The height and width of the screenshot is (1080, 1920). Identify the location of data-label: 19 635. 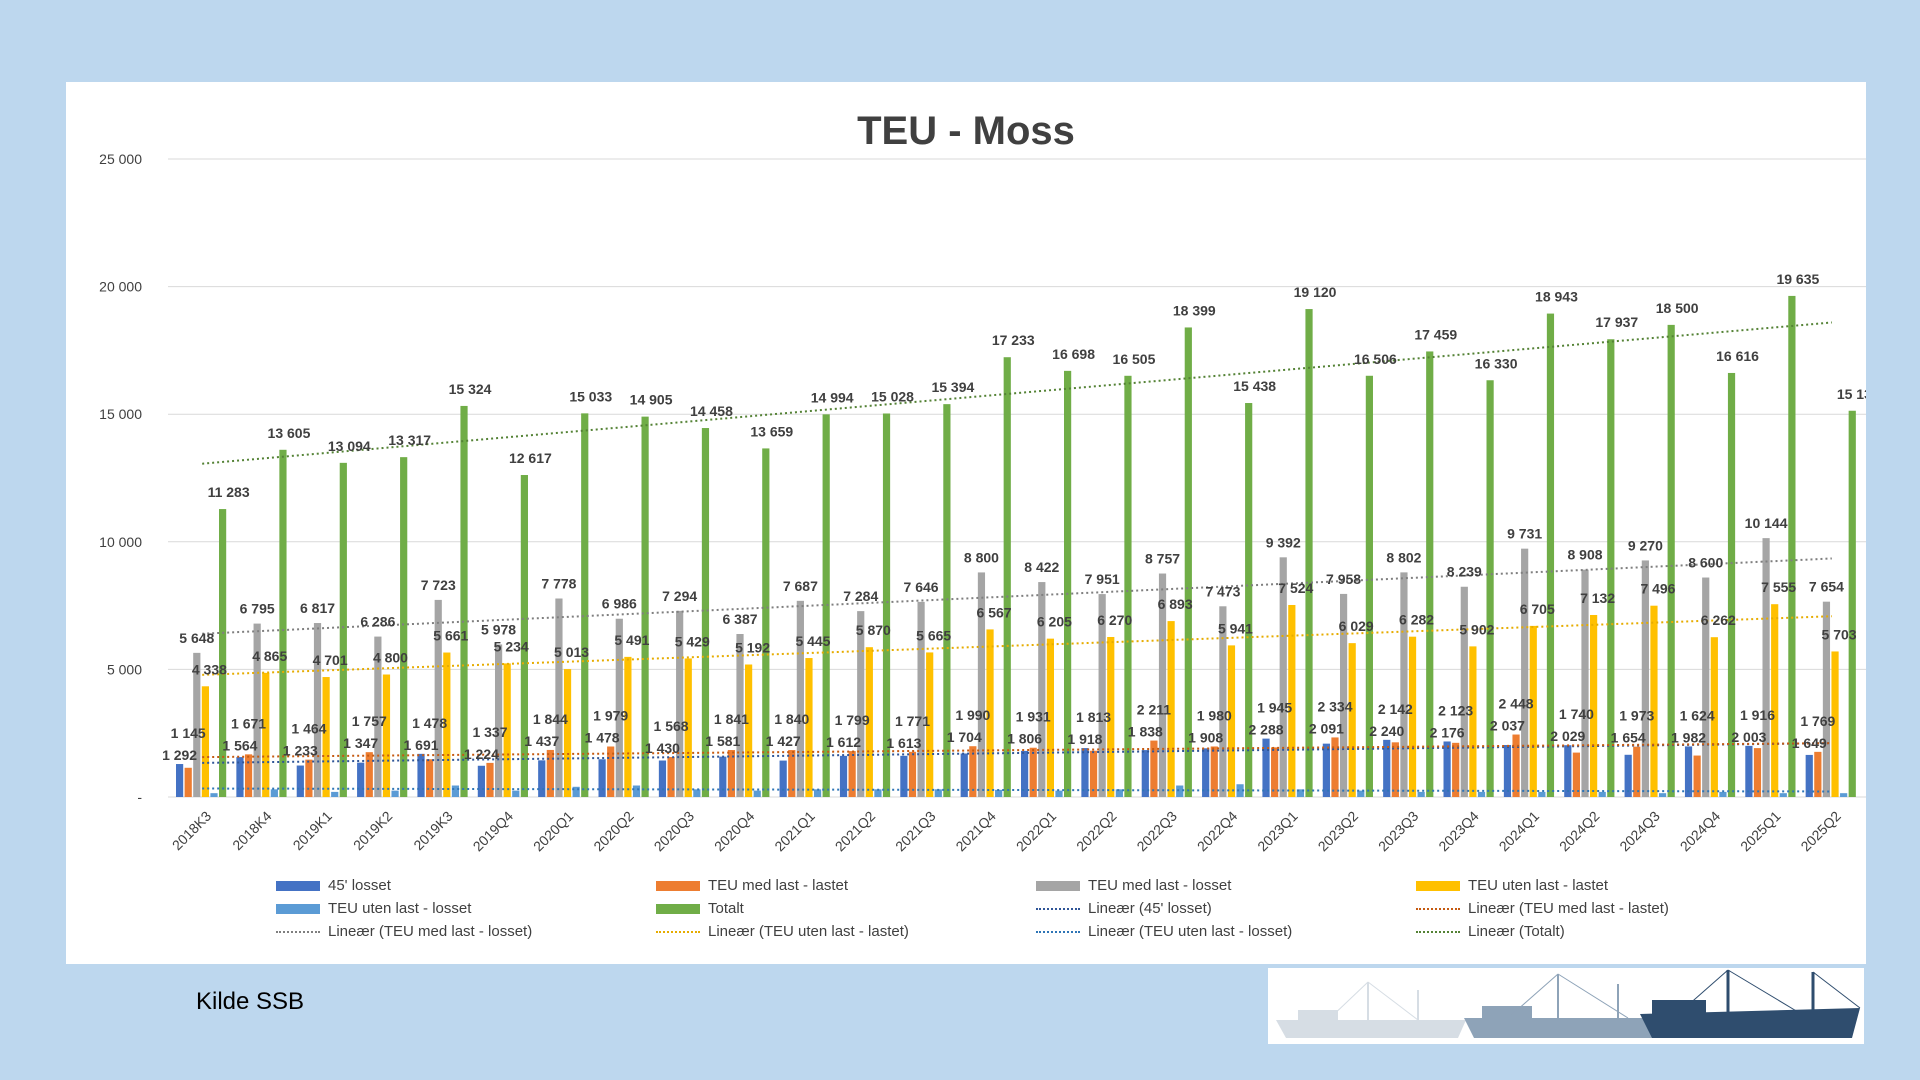
(1797, 279).